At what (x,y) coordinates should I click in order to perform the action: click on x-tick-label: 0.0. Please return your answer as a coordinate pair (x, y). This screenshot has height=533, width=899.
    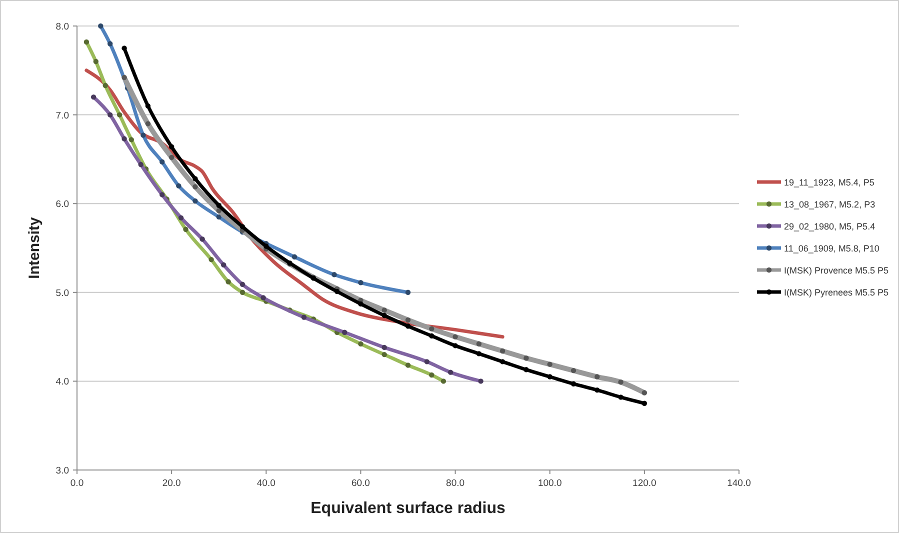
    Looking at the image, I should click on (77, 483).